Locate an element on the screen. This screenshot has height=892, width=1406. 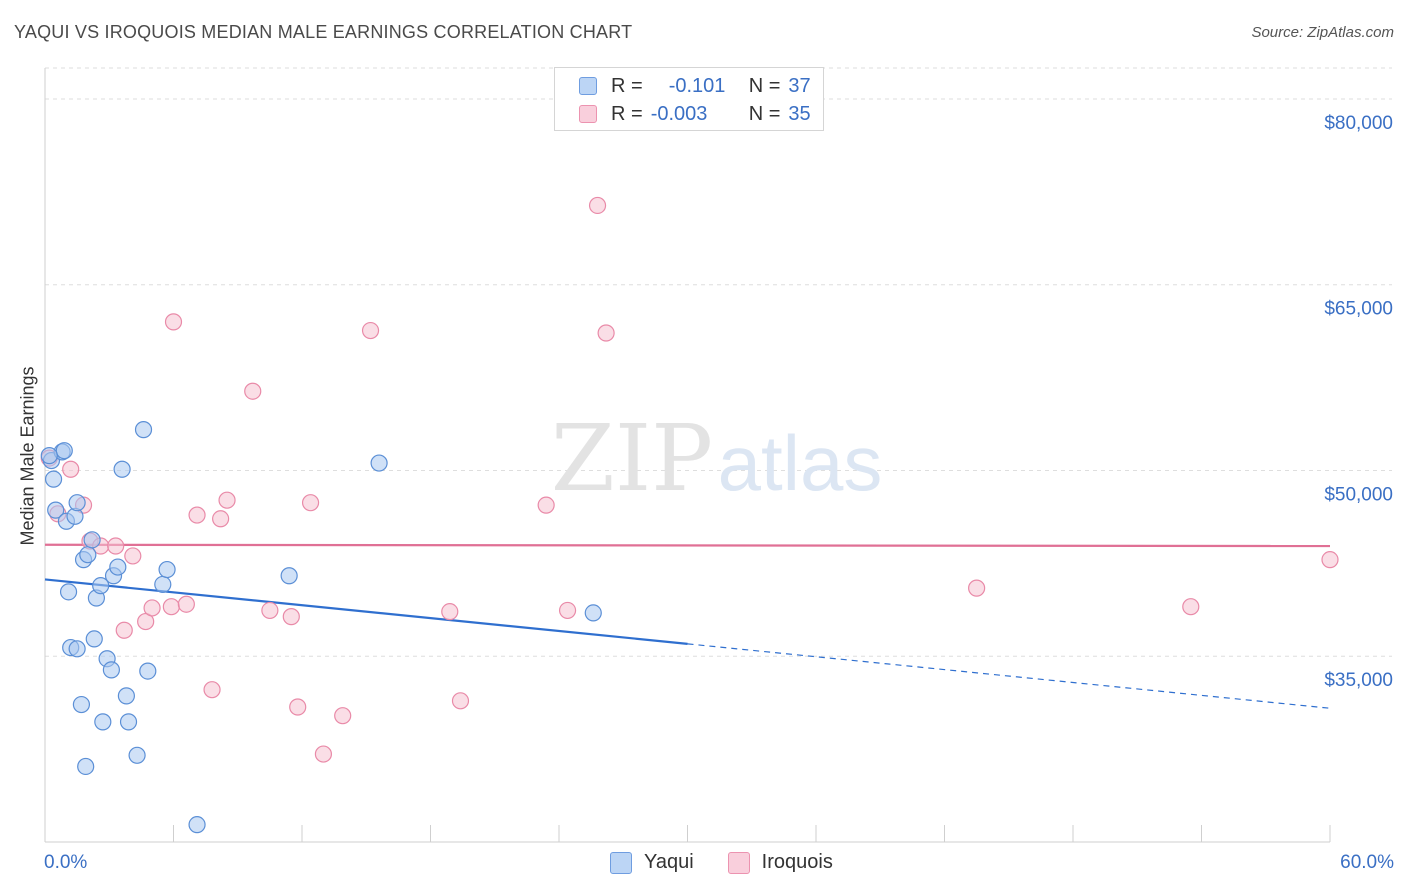
yaqui-legend-swatch is located at coordinates (621, 862).